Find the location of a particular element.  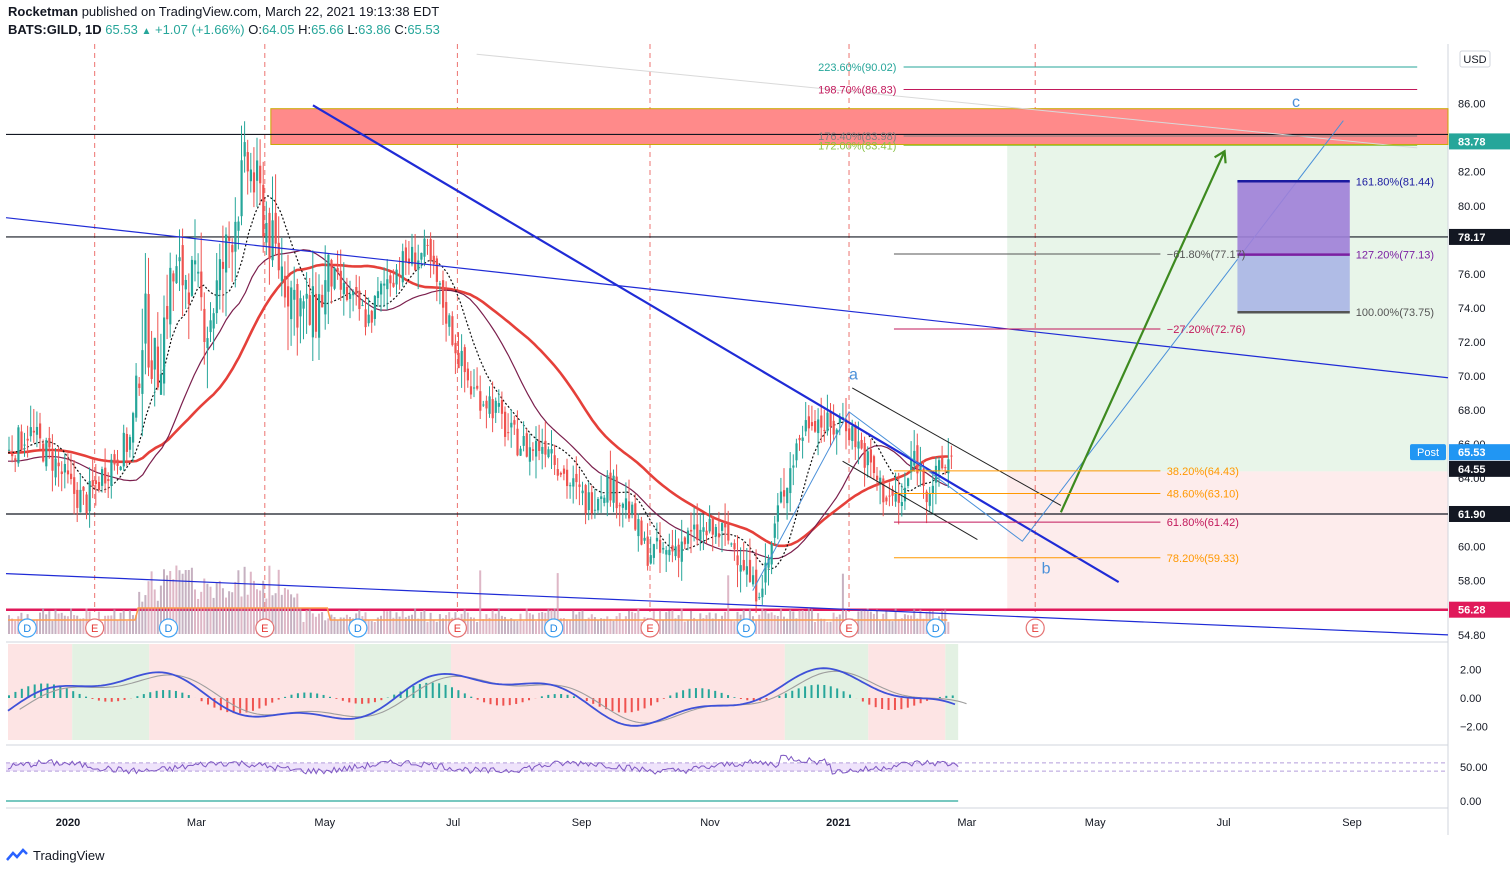

time-axis: 2020 Mar May Jul Sep Nov 2021 Mar May Jul Sep is located at coordinates (709, 823).